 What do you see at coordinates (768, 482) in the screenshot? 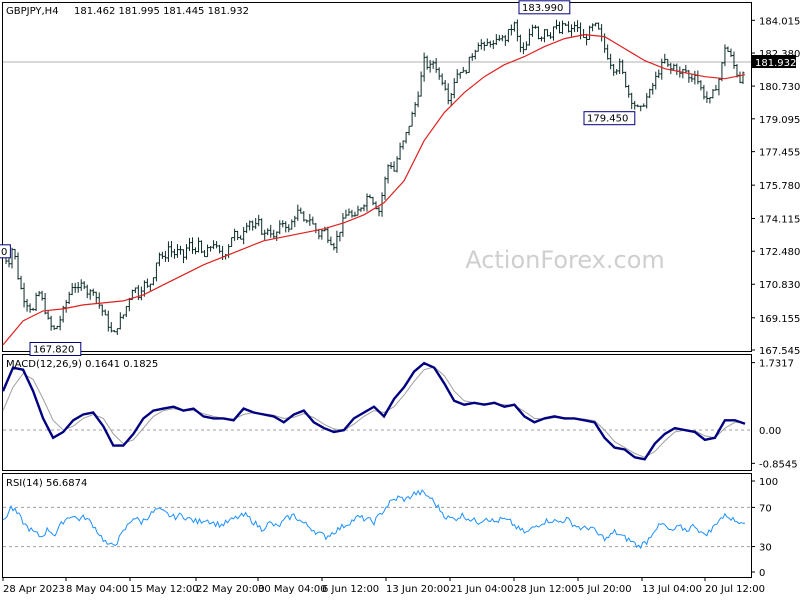
I see `rsi-ytick-label: 100` at bounding box center [768, 482].